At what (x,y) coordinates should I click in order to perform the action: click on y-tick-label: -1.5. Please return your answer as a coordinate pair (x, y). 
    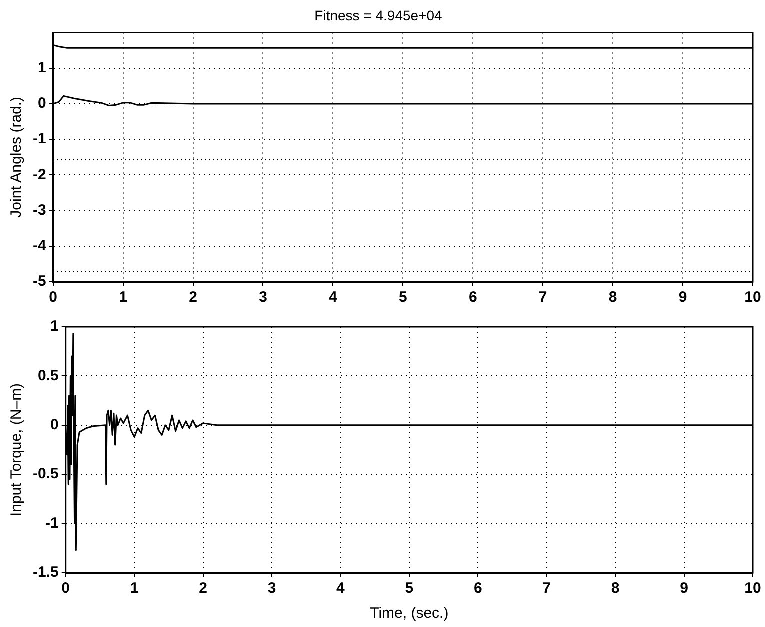
    Looking at the image, I should click on (45, 573).